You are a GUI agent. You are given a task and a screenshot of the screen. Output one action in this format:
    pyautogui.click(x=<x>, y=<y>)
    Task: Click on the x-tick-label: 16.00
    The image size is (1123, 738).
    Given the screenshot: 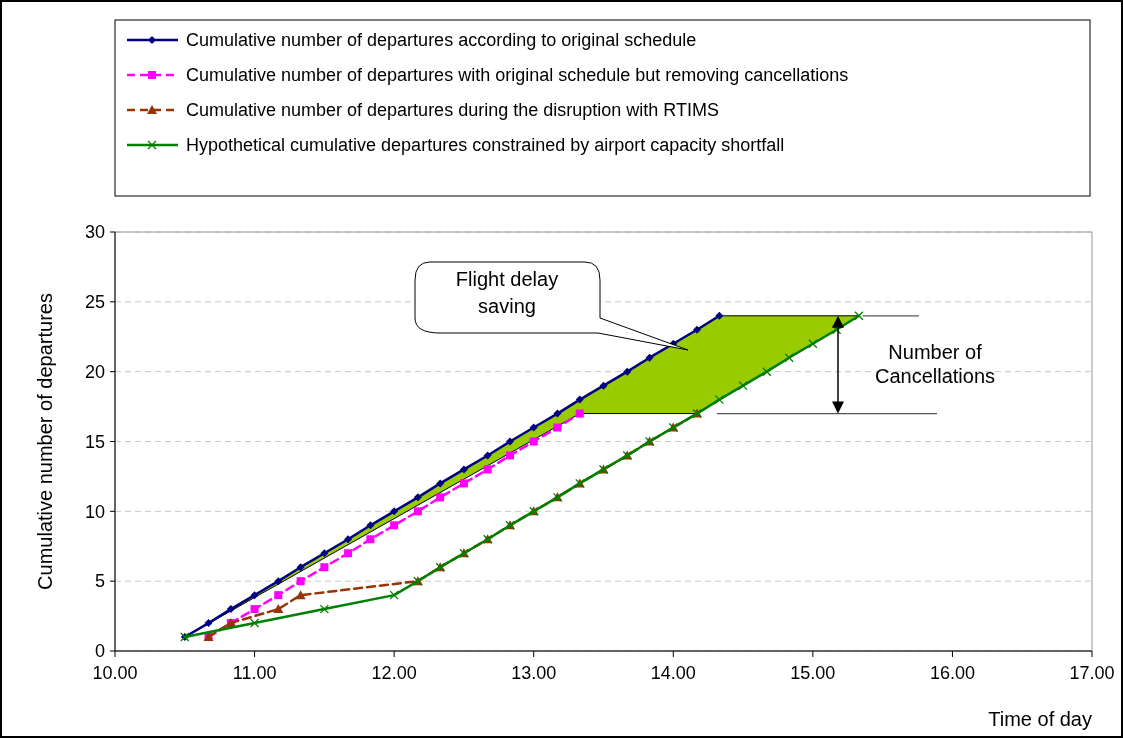 What is the action you would take?
    pyautogui.click(x=952, y=673)
    